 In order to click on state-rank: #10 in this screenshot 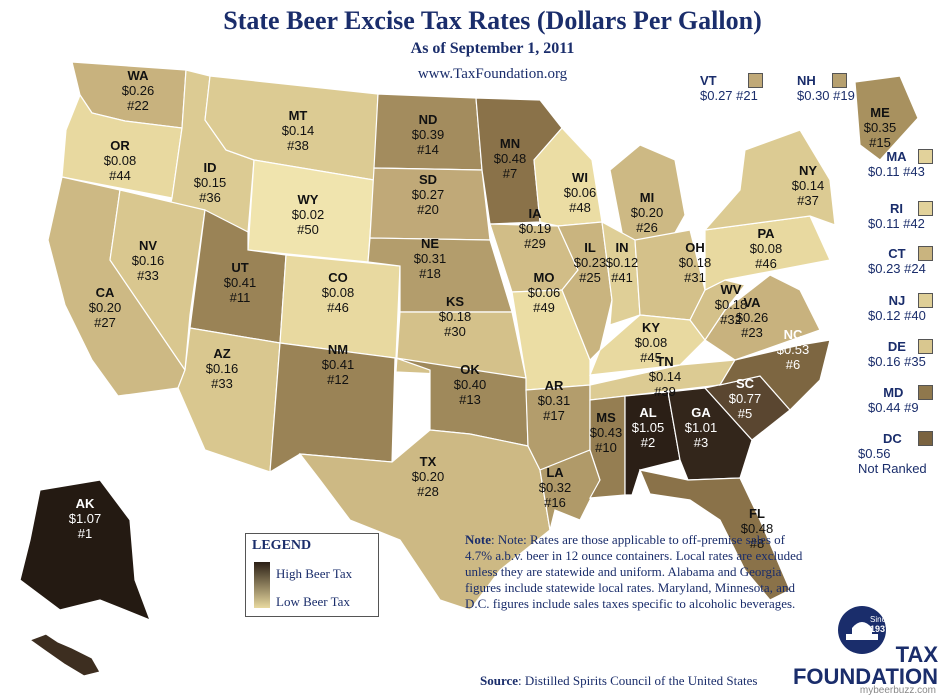, I will do `click(606, 447)`.